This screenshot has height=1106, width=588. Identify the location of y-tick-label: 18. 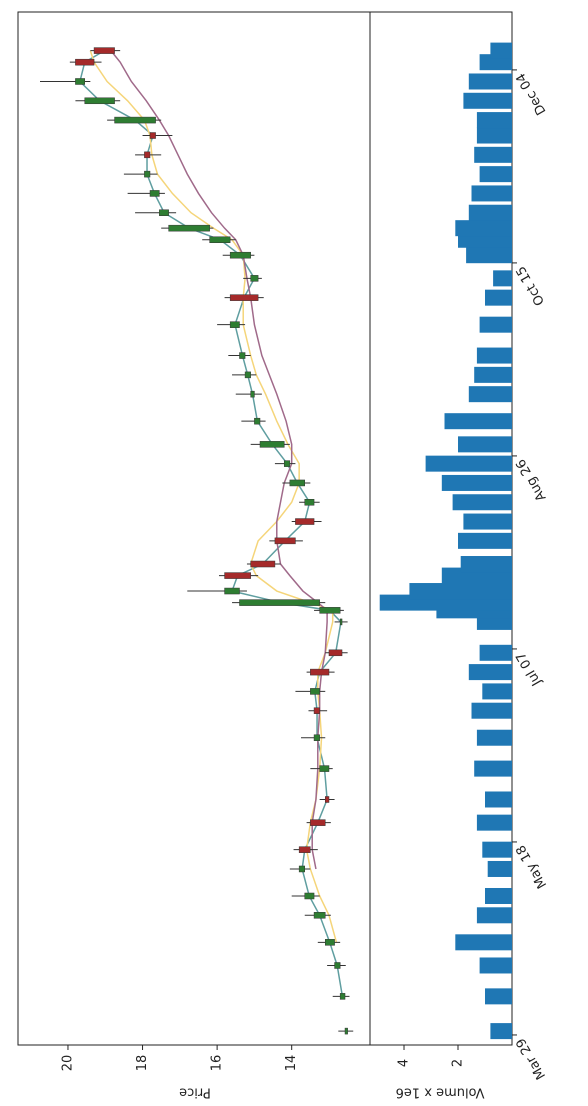
(142, 1063).